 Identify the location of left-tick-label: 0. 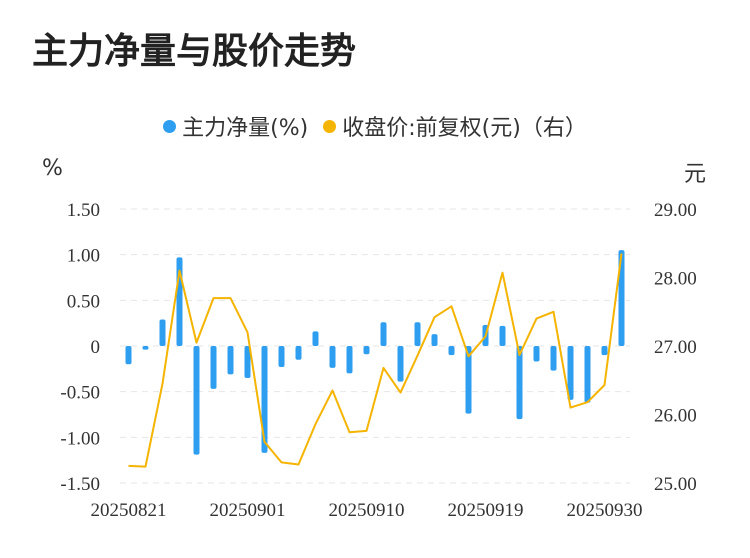
(96, 347).